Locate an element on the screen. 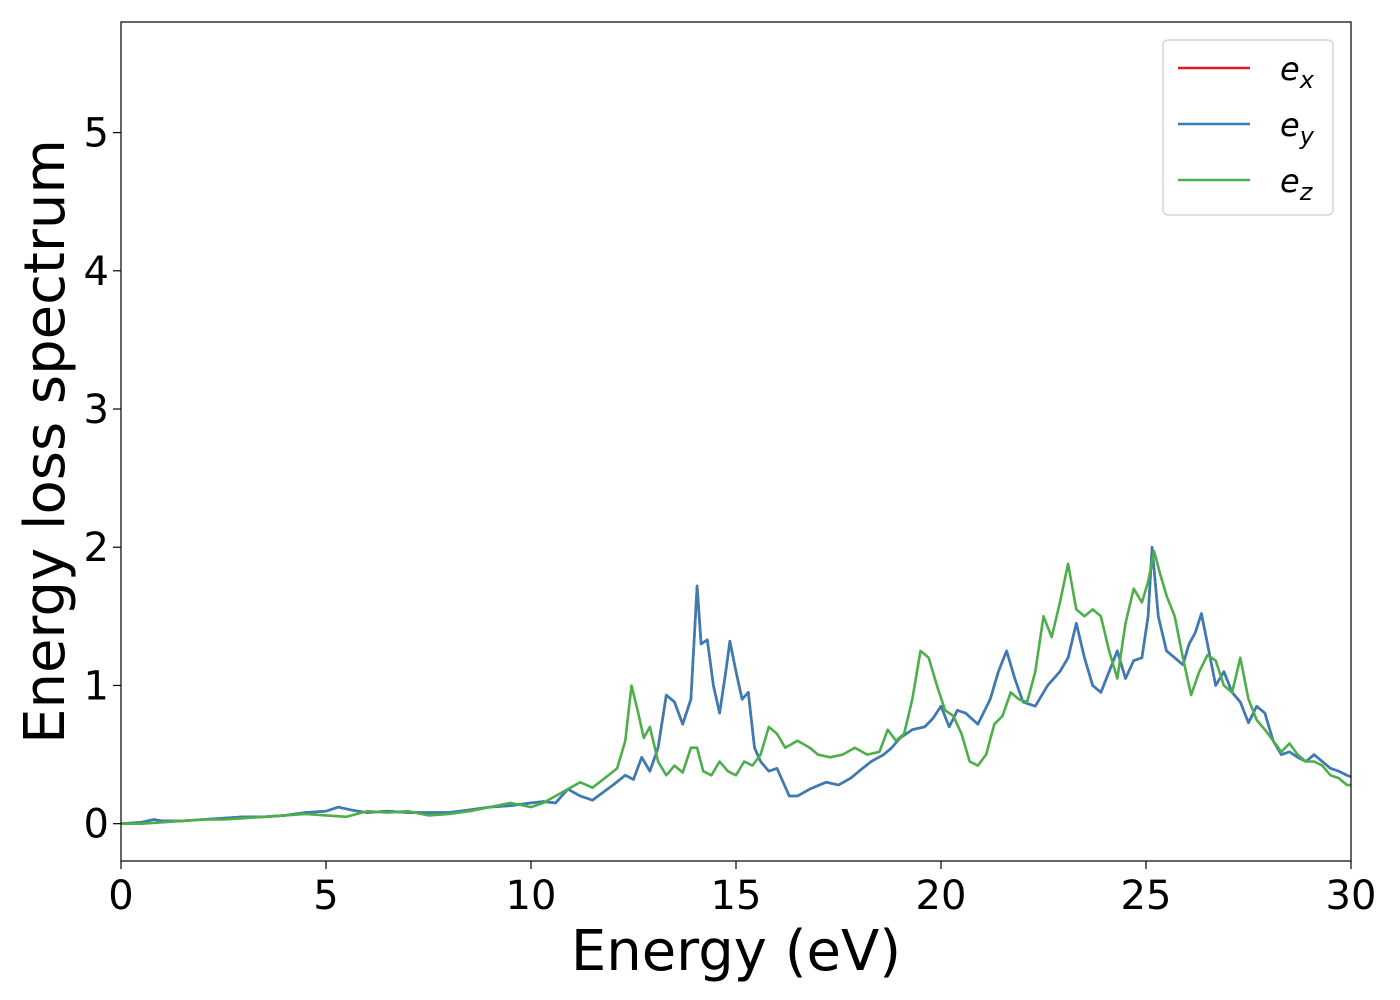  x-tick-label: 0 is located at coordinates (120, 896).